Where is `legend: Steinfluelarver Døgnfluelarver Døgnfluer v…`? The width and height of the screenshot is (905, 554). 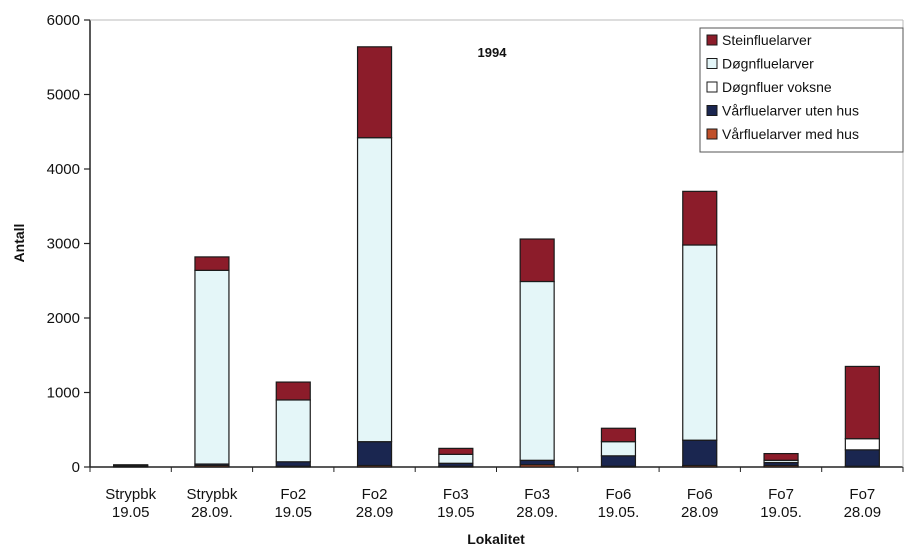 legend: Steinfluelarver Døgnfluelarver Døgnfluer v… is located at coordinates (801, 90).